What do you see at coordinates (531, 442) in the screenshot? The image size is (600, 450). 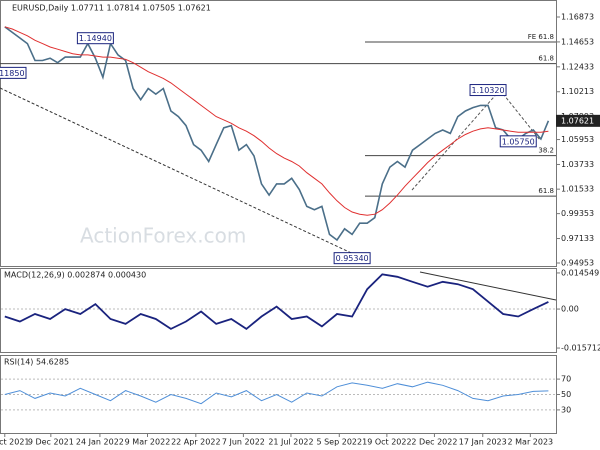 I see `x-tick-label: 2 Mar 2023` at bounding box center [531, 442].